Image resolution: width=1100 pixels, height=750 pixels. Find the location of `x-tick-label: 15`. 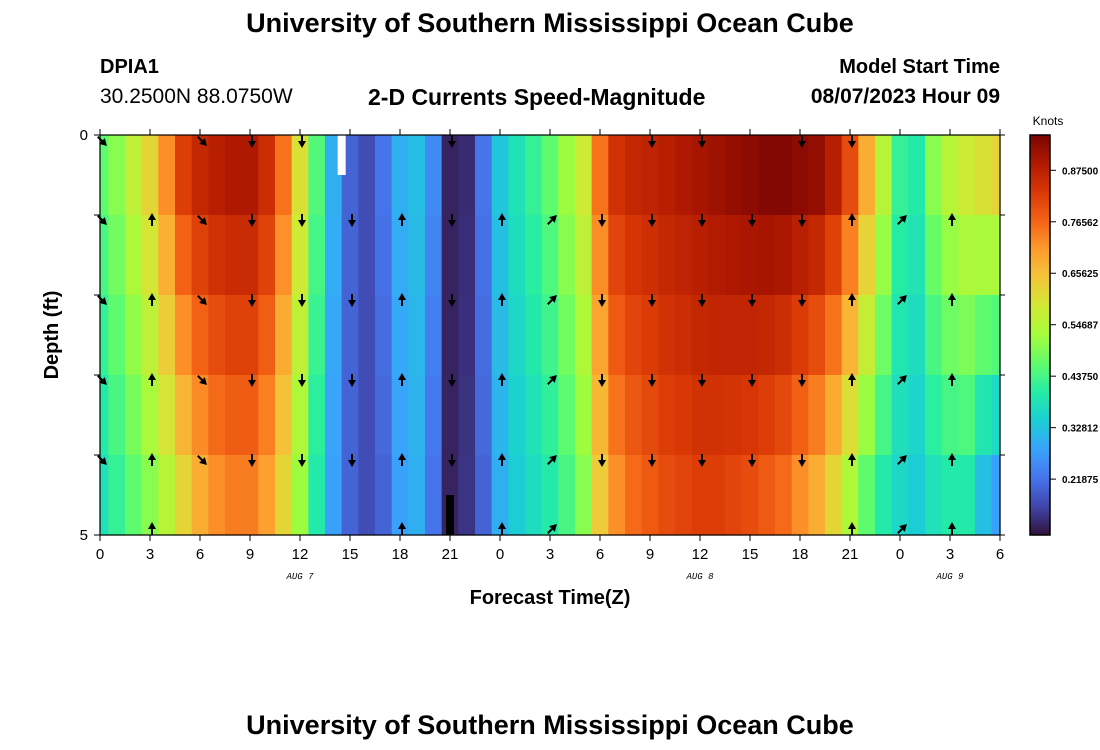

x-tick-label: 15 is located at coordinates (750, 554).